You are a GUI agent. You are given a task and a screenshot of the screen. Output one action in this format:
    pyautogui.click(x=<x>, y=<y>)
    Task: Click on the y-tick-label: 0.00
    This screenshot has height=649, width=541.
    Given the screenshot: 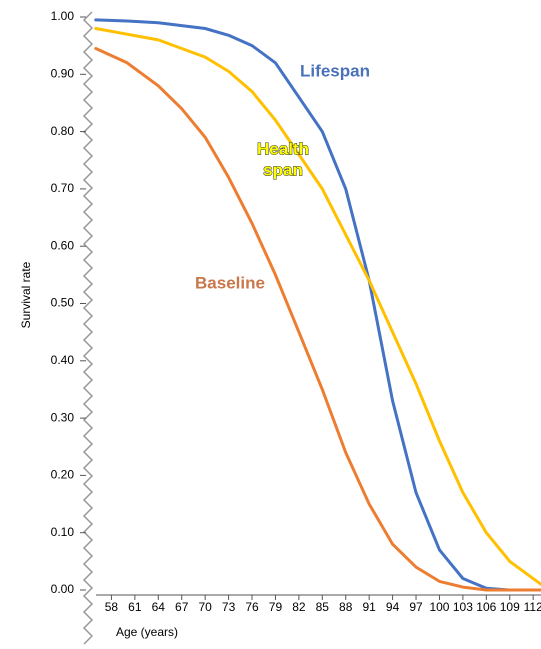 What is the action you would take?
    pyautogui.click(x=63, y=589)
    